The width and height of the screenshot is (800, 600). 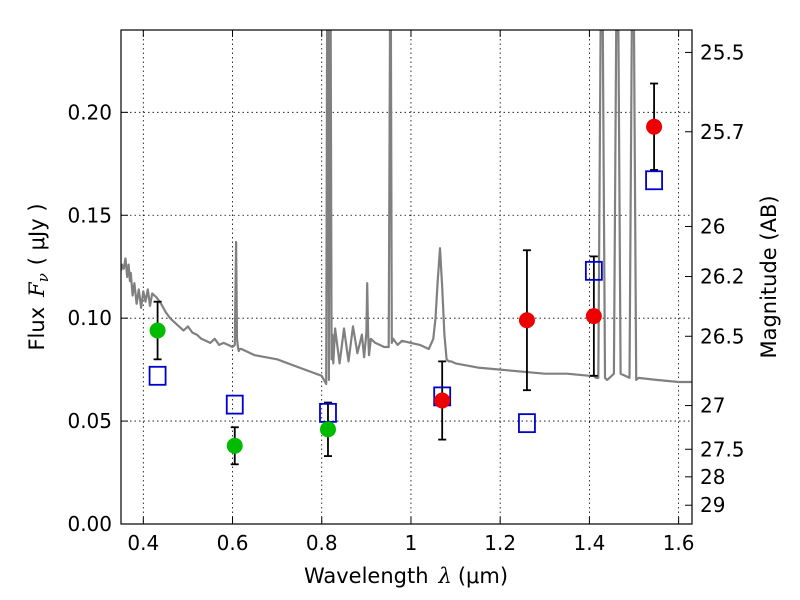 I want to click on x-tick-label: 1.4, so click(x=589, y=543).